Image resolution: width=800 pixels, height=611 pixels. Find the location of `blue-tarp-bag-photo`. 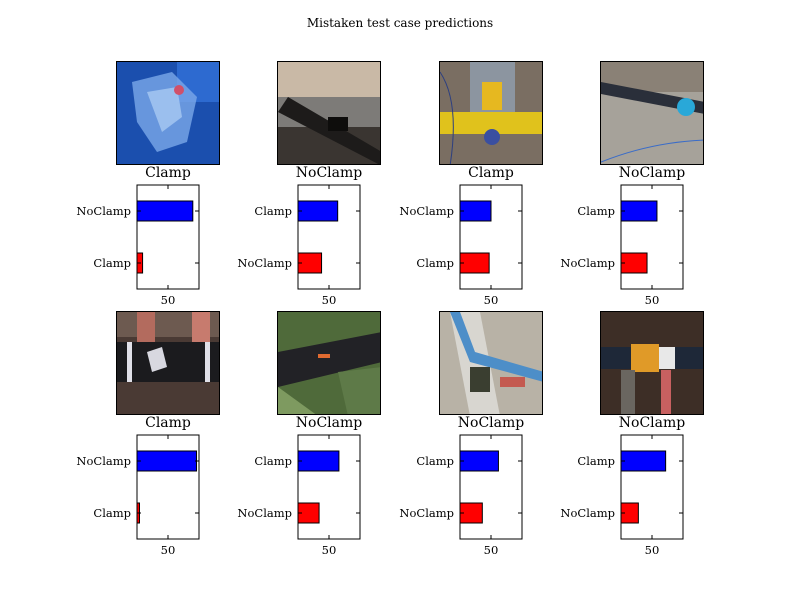

blue-tarp-bag-photo is located at coordinates (168, 113).